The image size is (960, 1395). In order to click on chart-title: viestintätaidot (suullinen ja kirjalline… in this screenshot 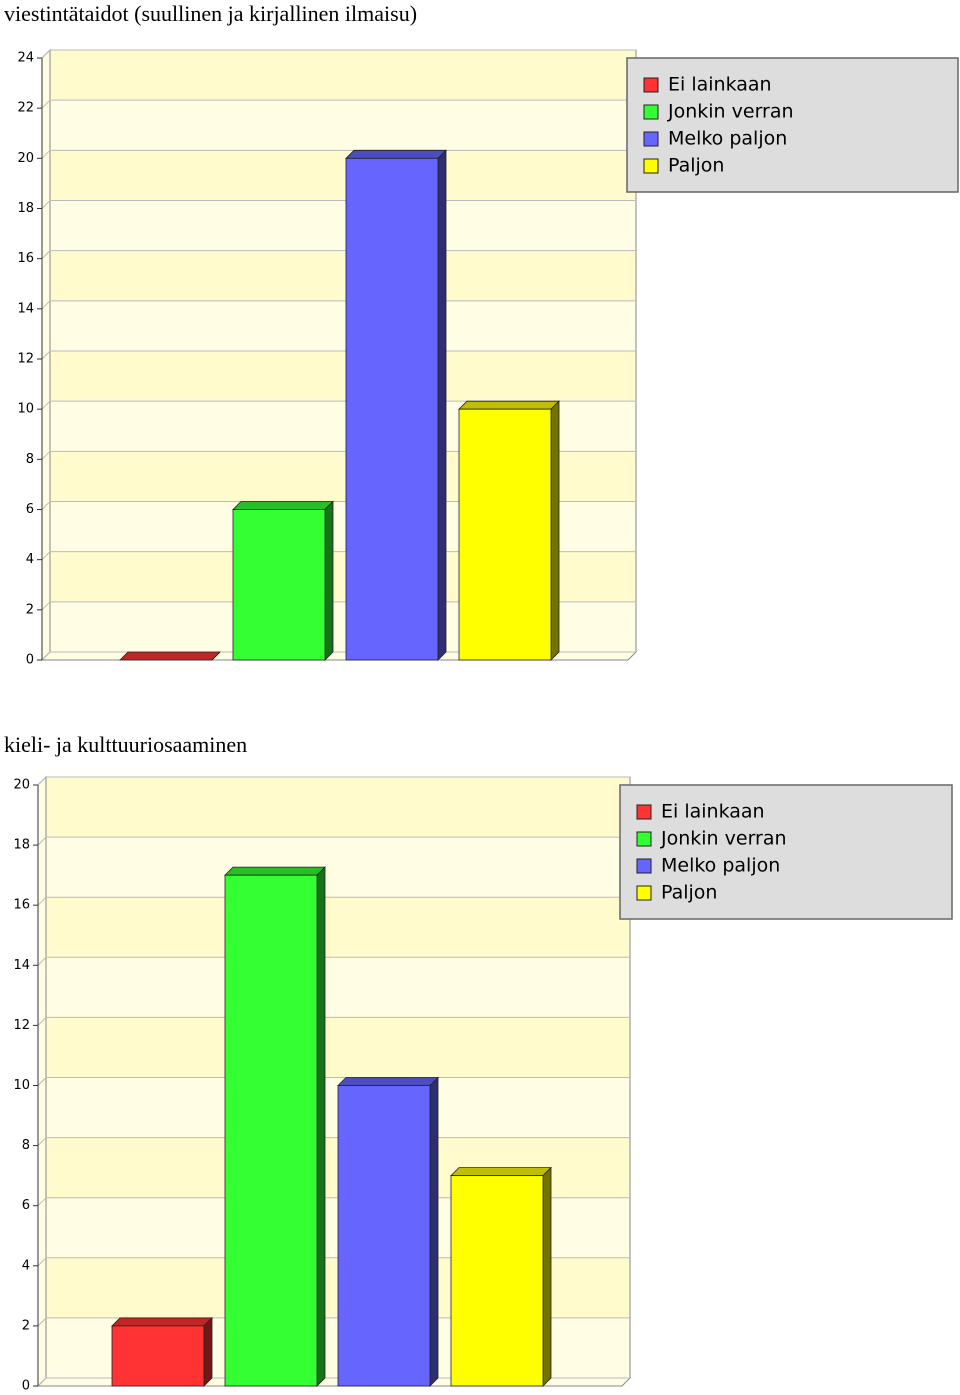, I will do `click(210, 13)`.